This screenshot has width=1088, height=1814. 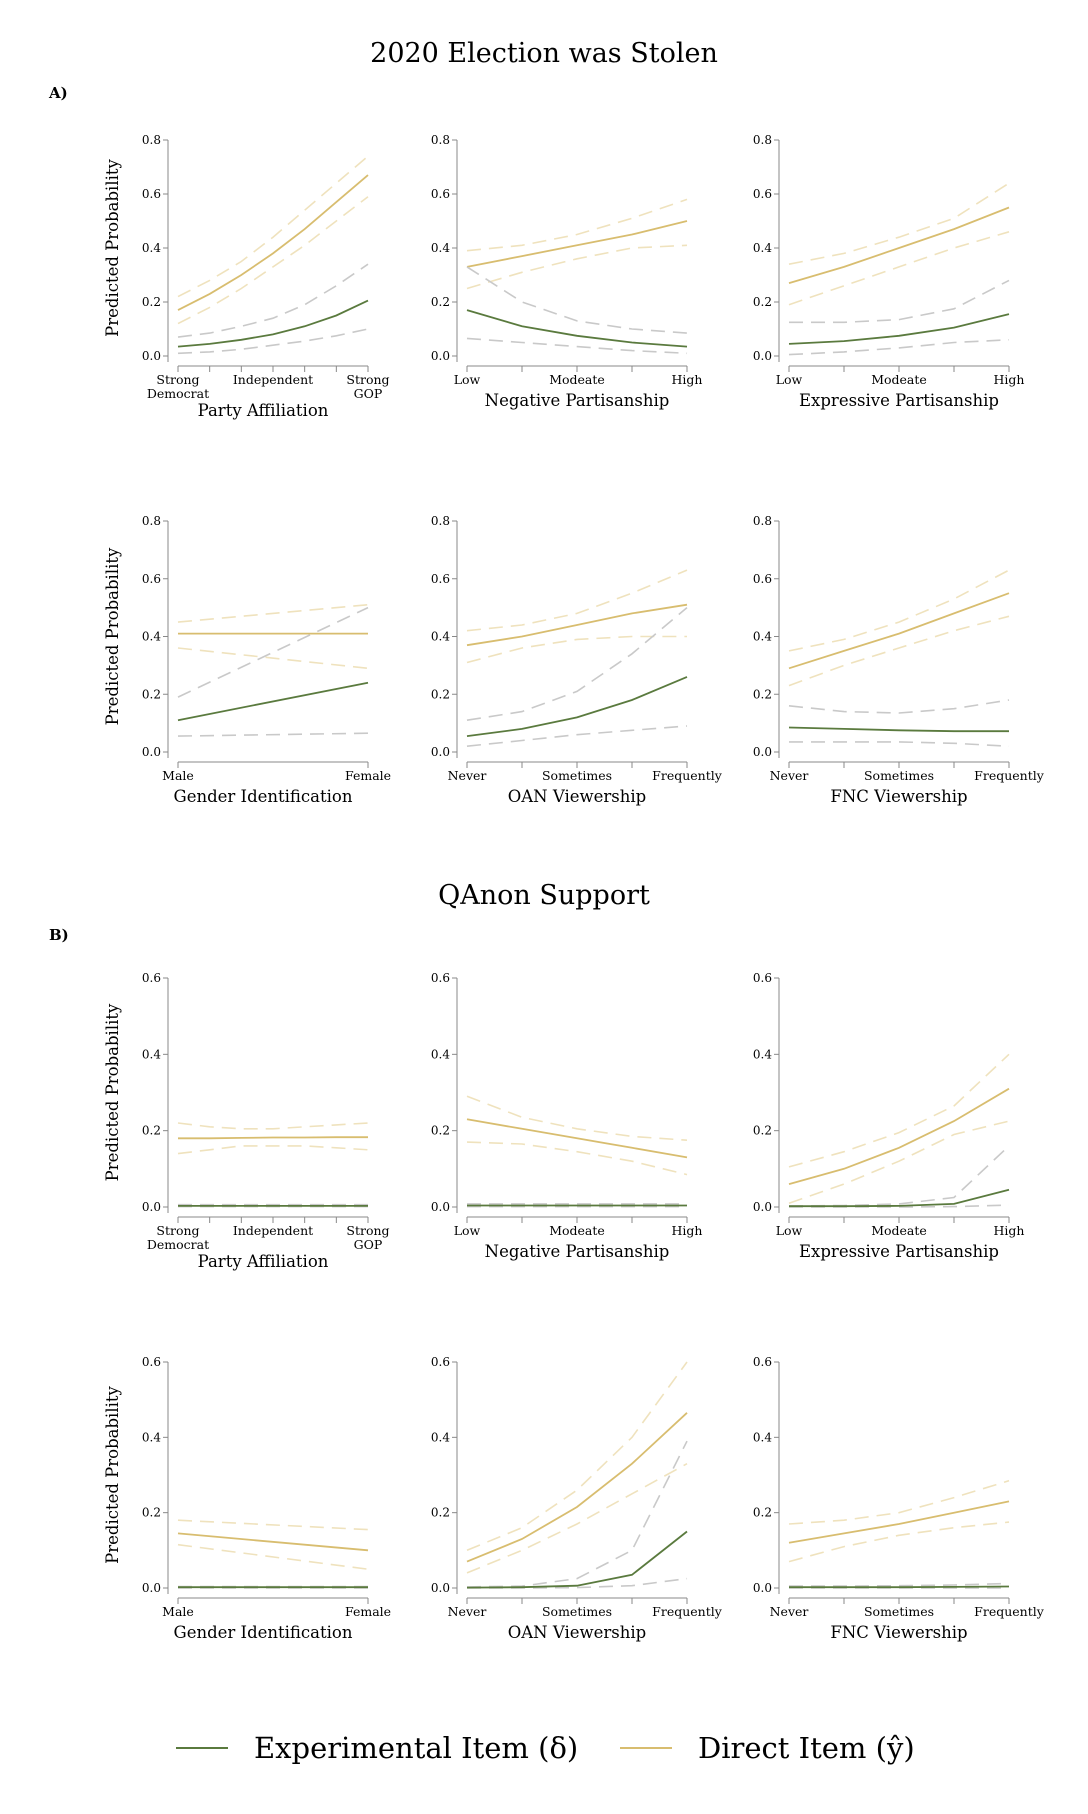 What do you see at coordinates (467, 1230) in the screenshot?
I see `chart-b2-xtick-label-0: Low` at bounding box center [467, 1230].